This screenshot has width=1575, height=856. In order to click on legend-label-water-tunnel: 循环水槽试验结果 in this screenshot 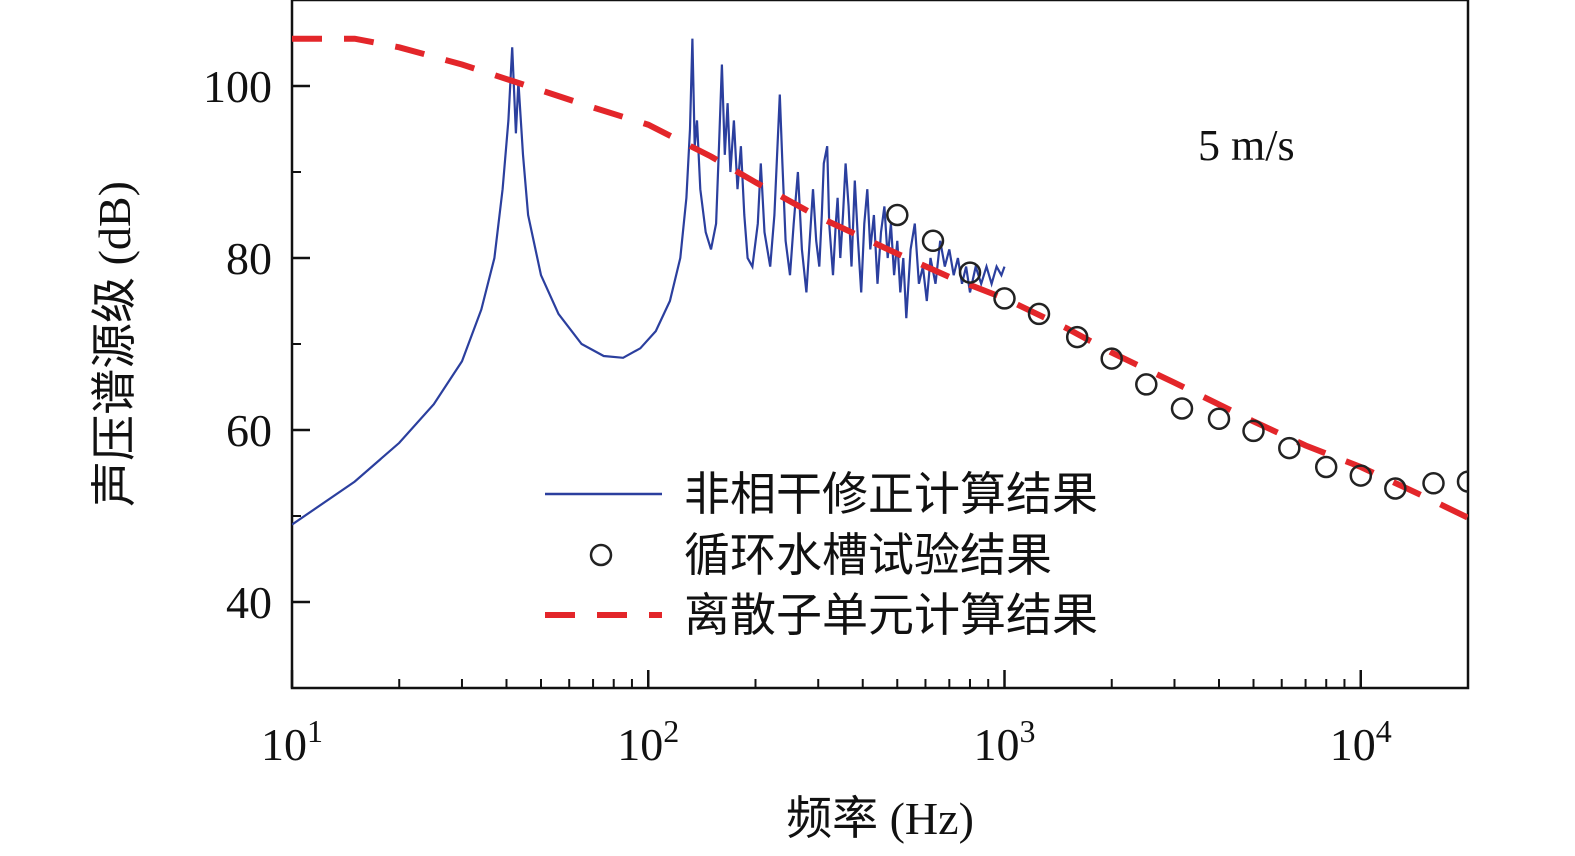, I will do `click(868, 555)`.